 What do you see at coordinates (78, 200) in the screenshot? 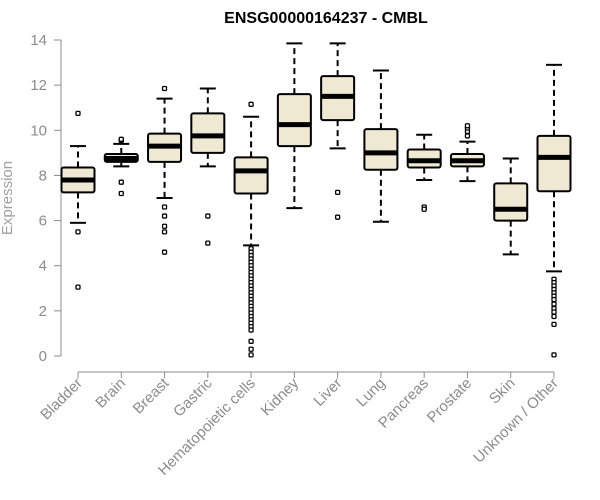
I see `box-bladder` at bounding box center [78, 200].